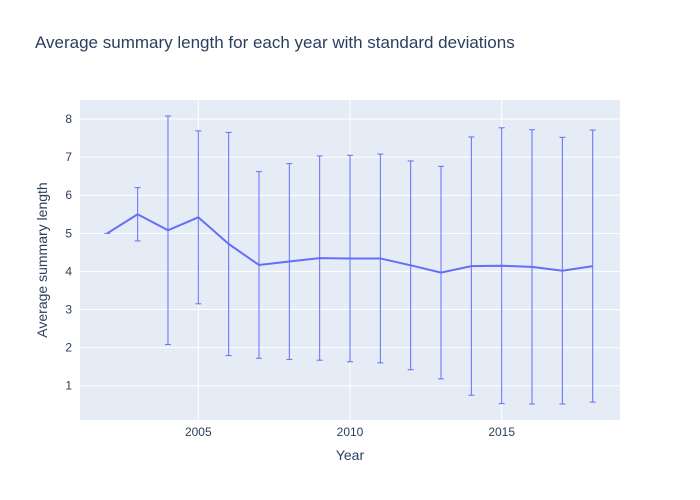 This screenshot has height=500, width=700. I want to click on y-tick-label: 1, so click(68, 386).